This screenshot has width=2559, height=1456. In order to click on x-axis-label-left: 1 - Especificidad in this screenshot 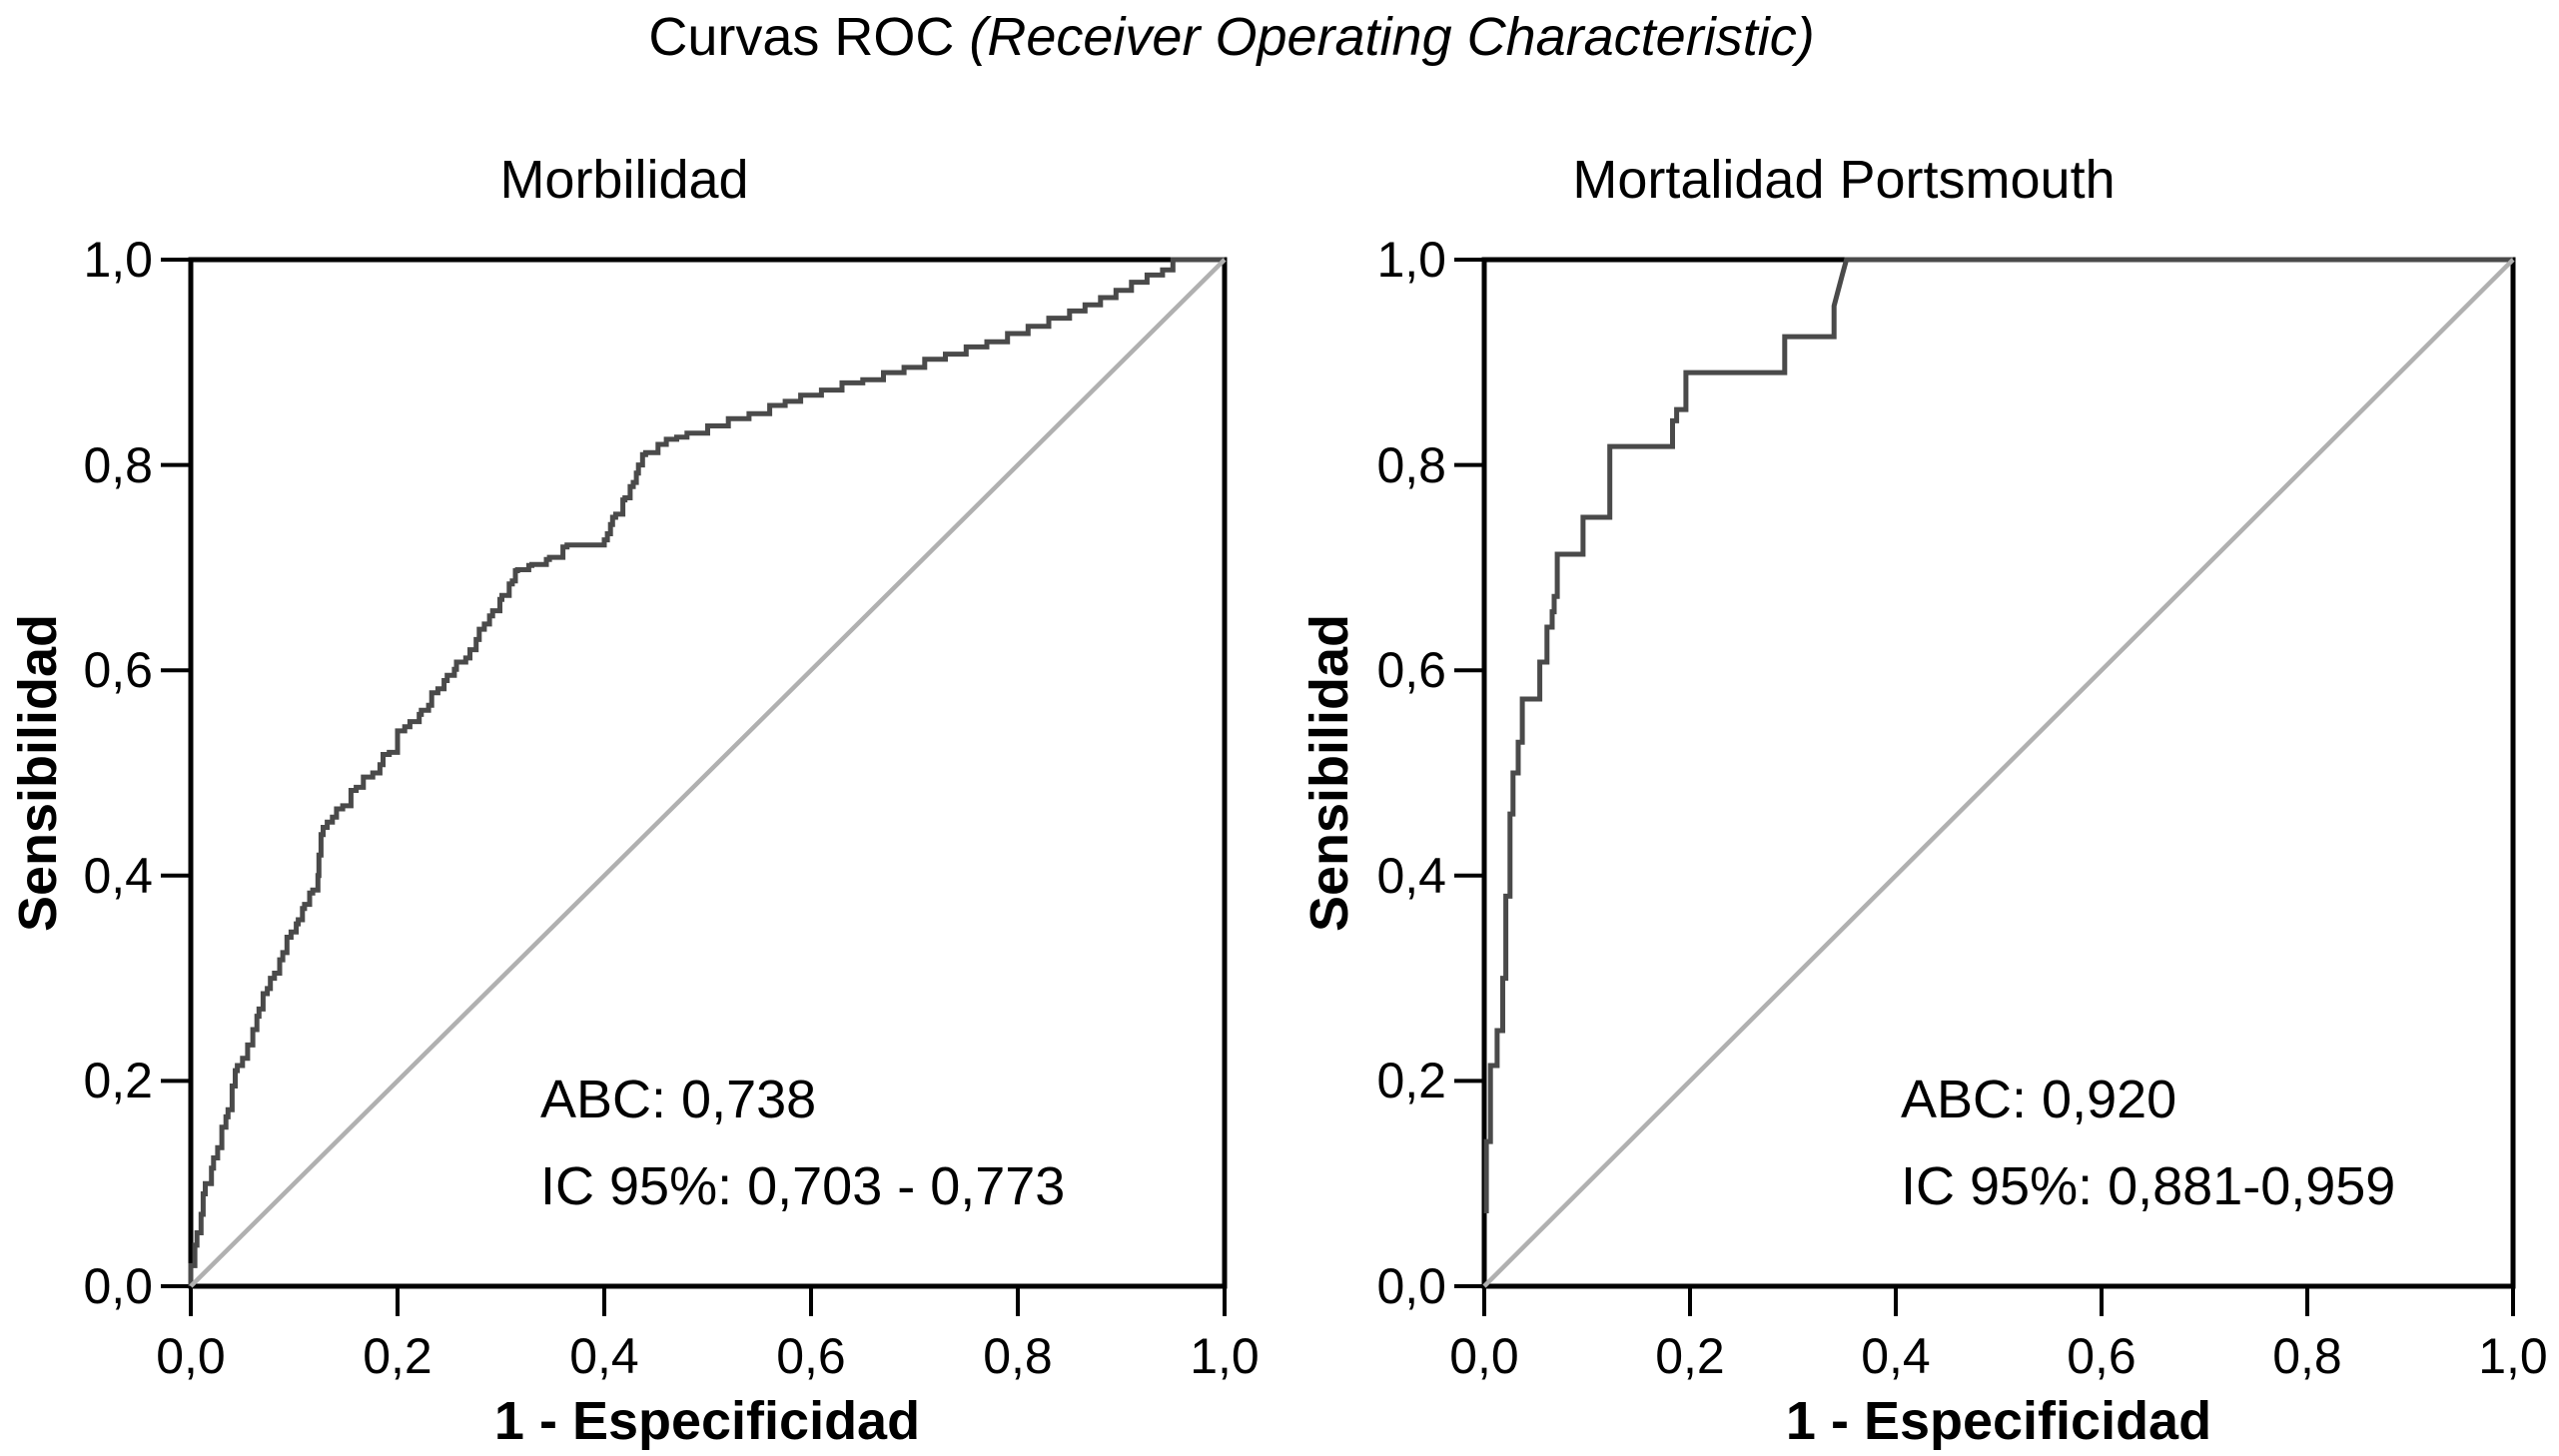, I will do `click(707, 1421)`.